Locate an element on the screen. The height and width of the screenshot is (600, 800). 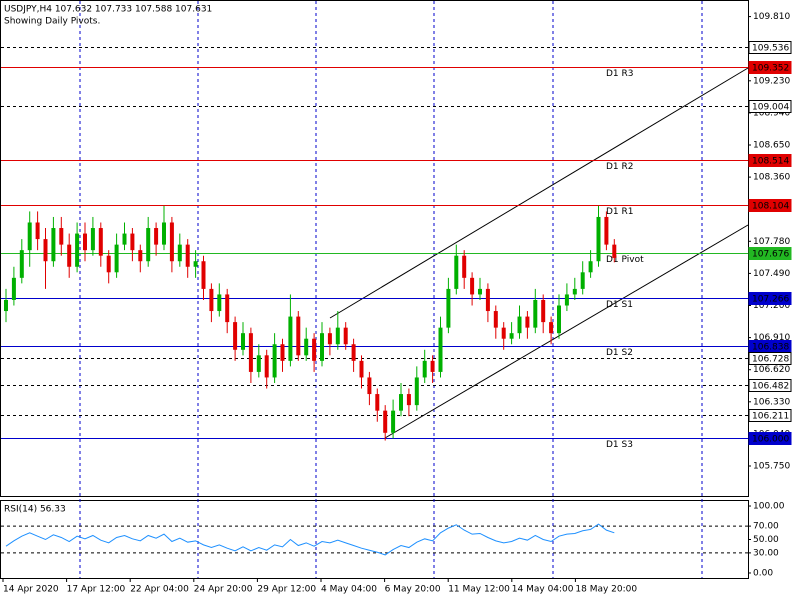
y-tick-label: 108.360 is located at coordinates (771, 178).